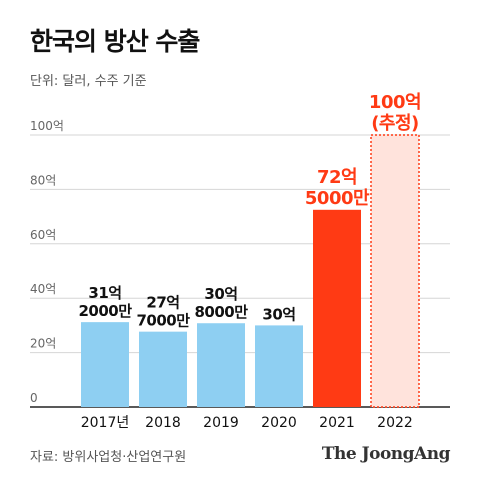  I want to click on x-tick-label: 2020, so click(279, 423).